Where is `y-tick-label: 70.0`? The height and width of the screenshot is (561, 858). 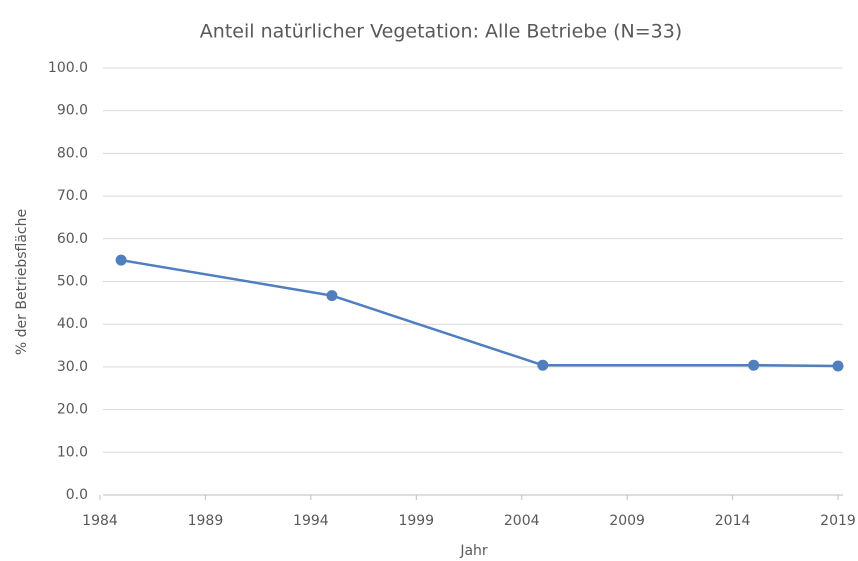
y-tick-label: 70.0 is located at coordinates (72, 196).